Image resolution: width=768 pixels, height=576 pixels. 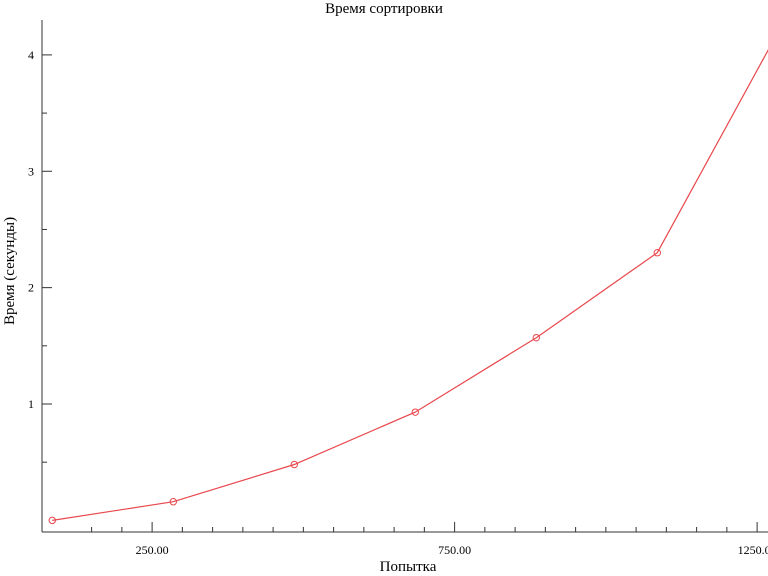 What do you see at coordinates (31, 55) in the screenshot?
I see `y-tick-label: 4` at bounding box center [31, 55].